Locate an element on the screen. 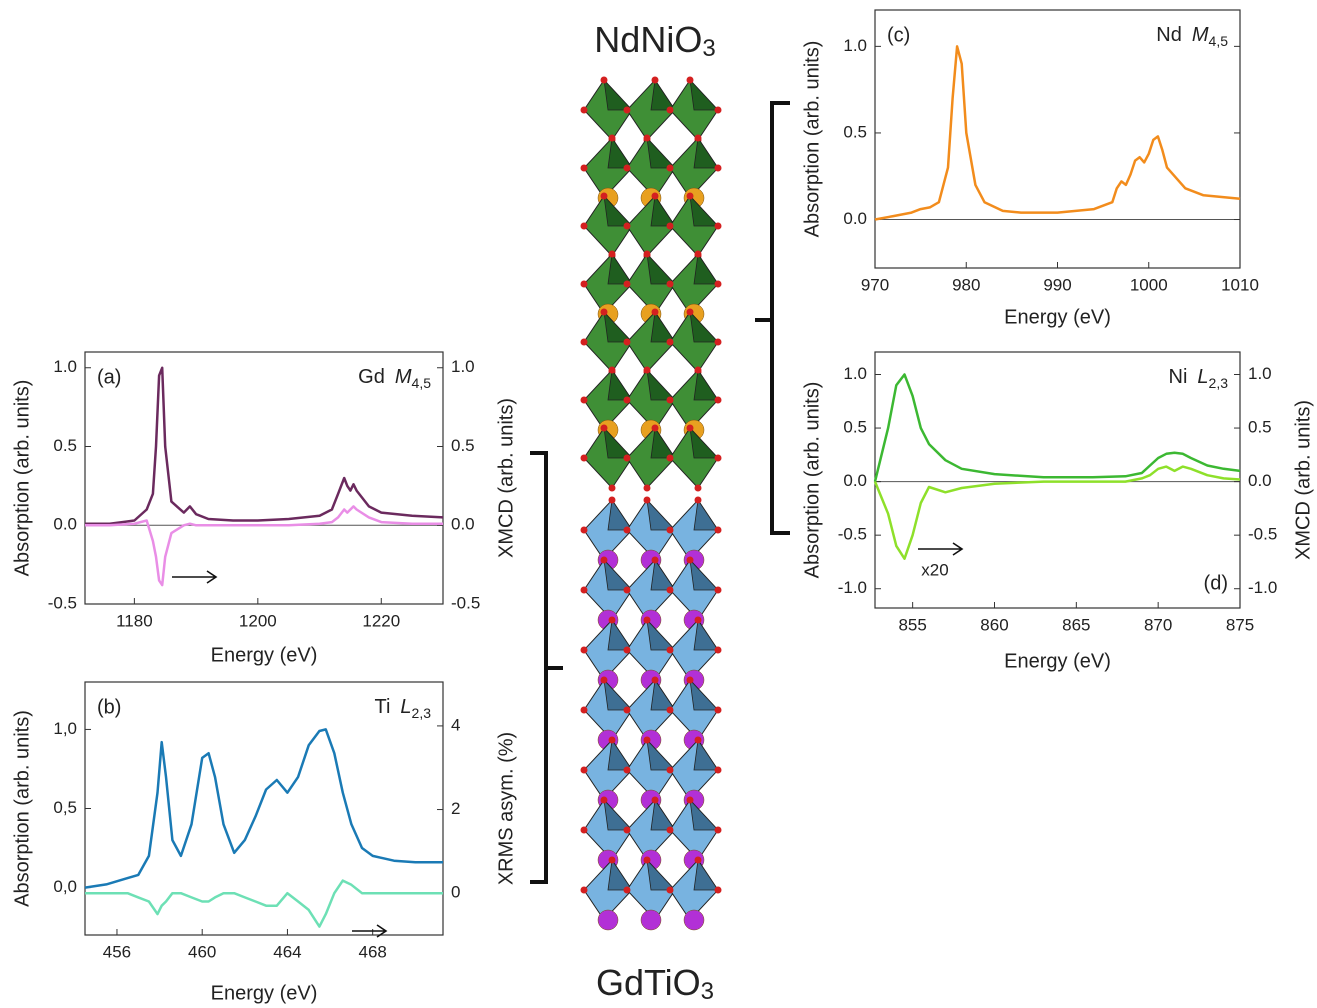  y-tick-label: 0.0 is located at coordinates (855, 218).